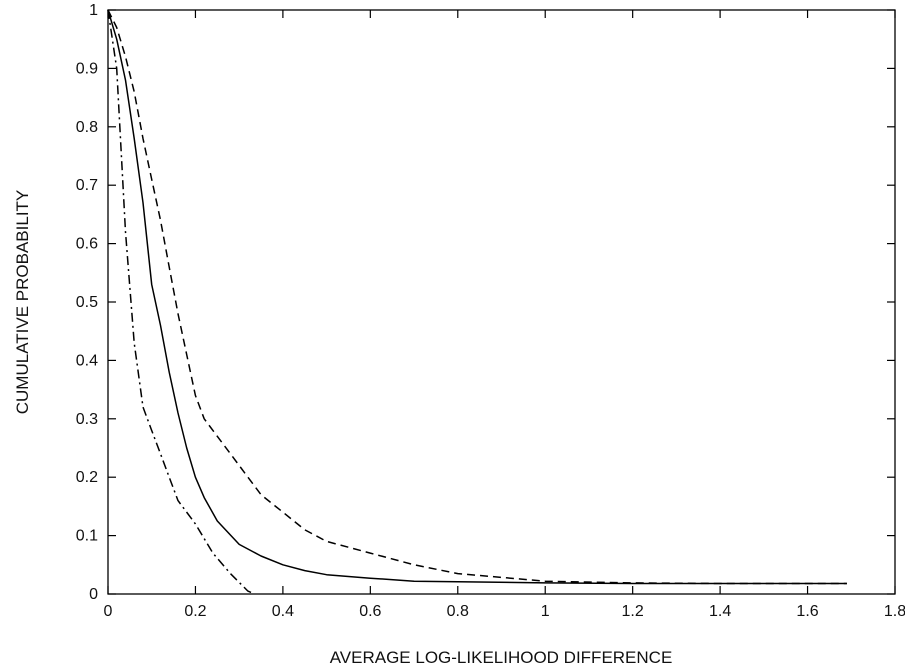  Describe the element at coordinates (501, 657) in the screenshot. I see `x-axis-label: AVERAGE LOG-LIKELIHOOD DIFFERENCE` at that location.